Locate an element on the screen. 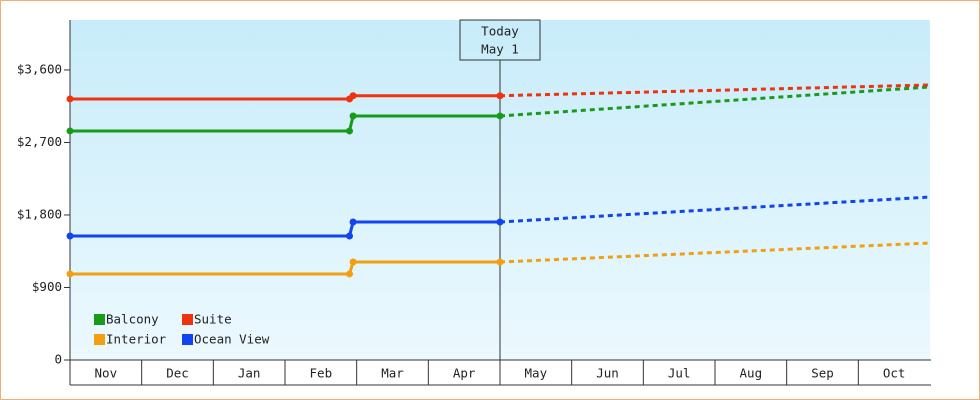 This screenshot has width=980, height=400. y-tick-label: $900 is located at coordinates (47, 286).